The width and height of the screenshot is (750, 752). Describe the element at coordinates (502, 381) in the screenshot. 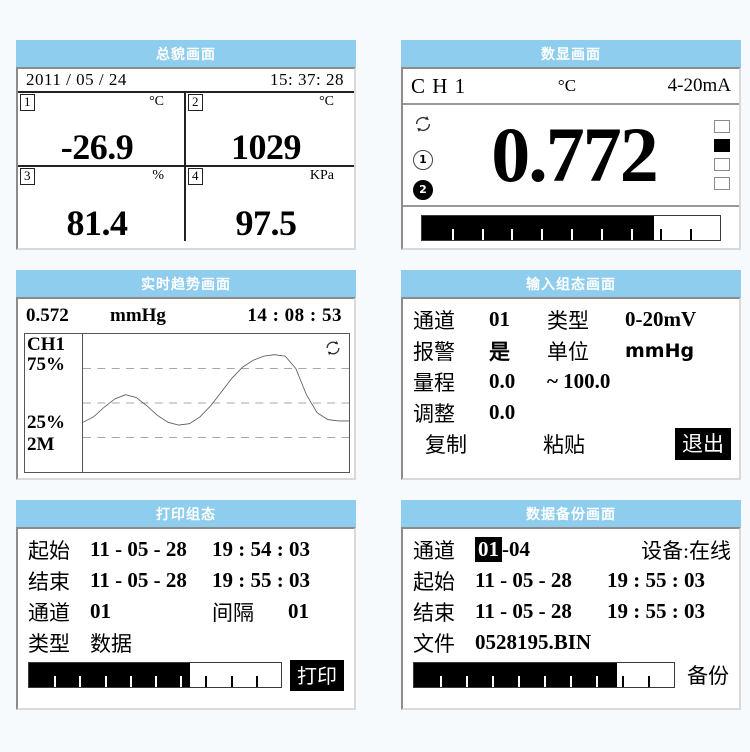

I see `range-low: 0.0` at that location.